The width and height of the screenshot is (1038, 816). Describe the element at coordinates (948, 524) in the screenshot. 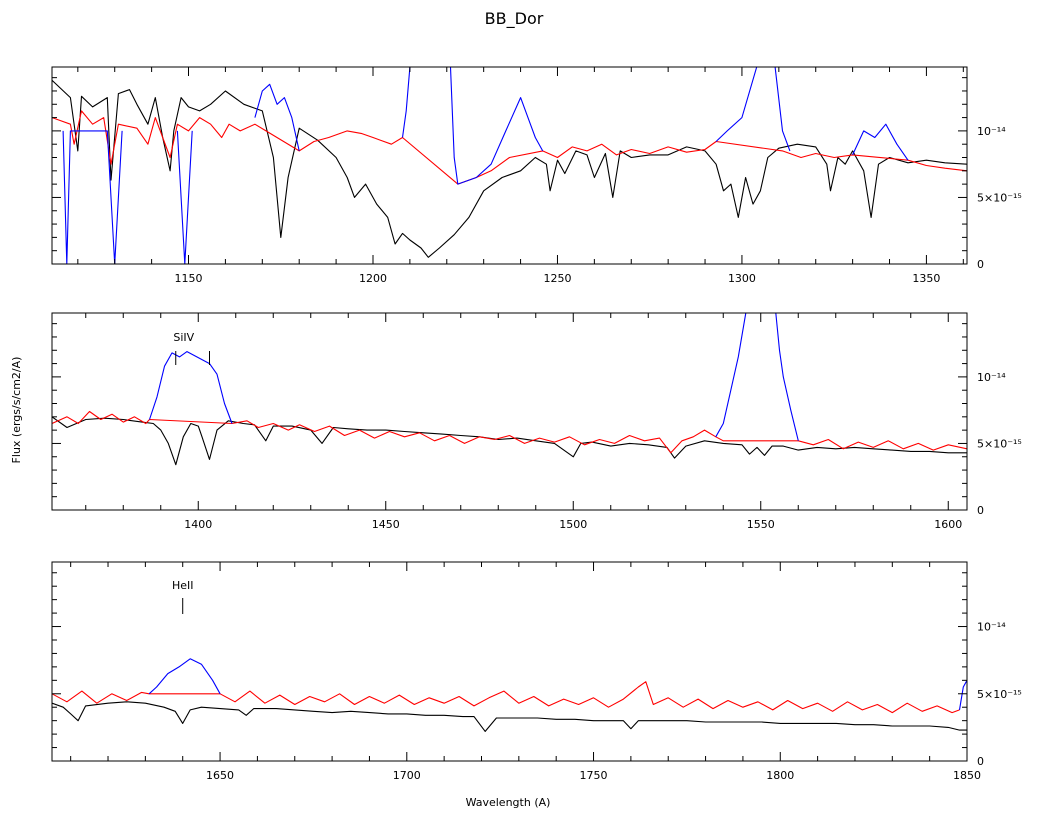

I see `x-tick-label: 1600` at that location.